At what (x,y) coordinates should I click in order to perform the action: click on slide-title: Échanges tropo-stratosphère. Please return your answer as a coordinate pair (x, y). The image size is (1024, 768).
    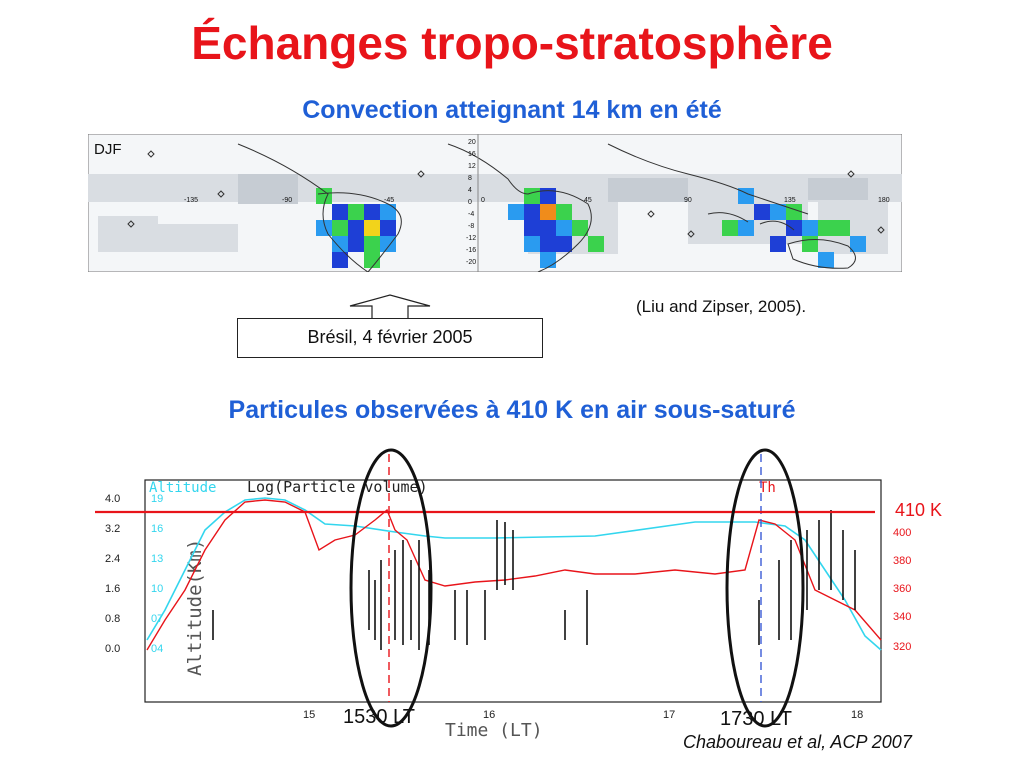
    Looking at the image, I should click on (512, 43).